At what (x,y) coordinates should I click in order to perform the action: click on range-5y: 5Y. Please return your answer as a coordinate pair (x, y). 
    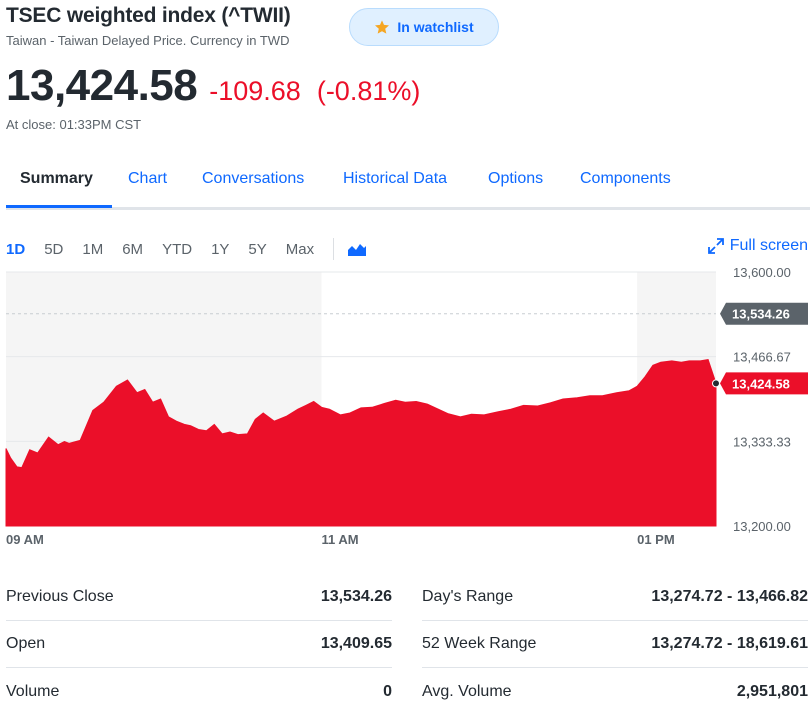
    Looking at the image, I should click on (257, 249).